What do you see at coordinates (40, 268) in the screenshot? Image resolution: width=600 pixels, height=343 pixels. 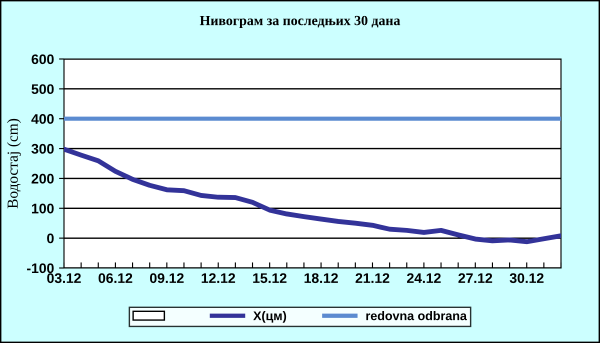 I see `y-tick-label: -100` at bounding box center [40, 268].